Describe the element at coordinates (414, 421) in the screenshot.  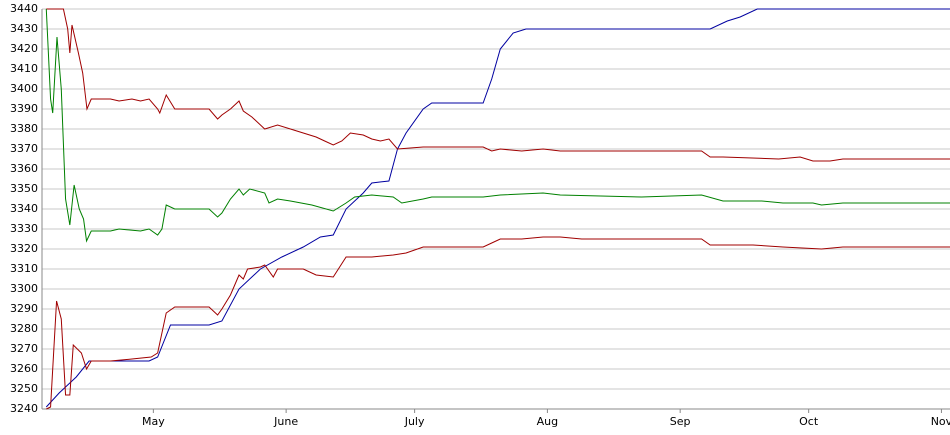
I see `x-tick-label: July` at that location.